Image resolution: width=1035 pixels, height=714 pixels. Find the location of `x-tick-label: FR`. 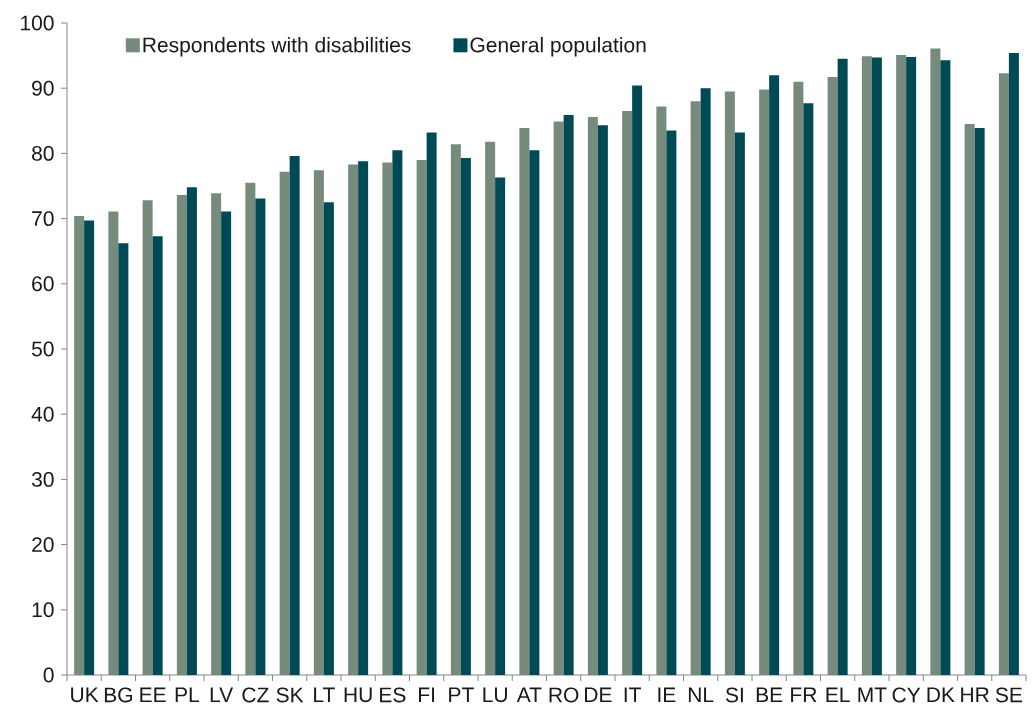

x-tick-label: FR is located at coordinates (804, 694).